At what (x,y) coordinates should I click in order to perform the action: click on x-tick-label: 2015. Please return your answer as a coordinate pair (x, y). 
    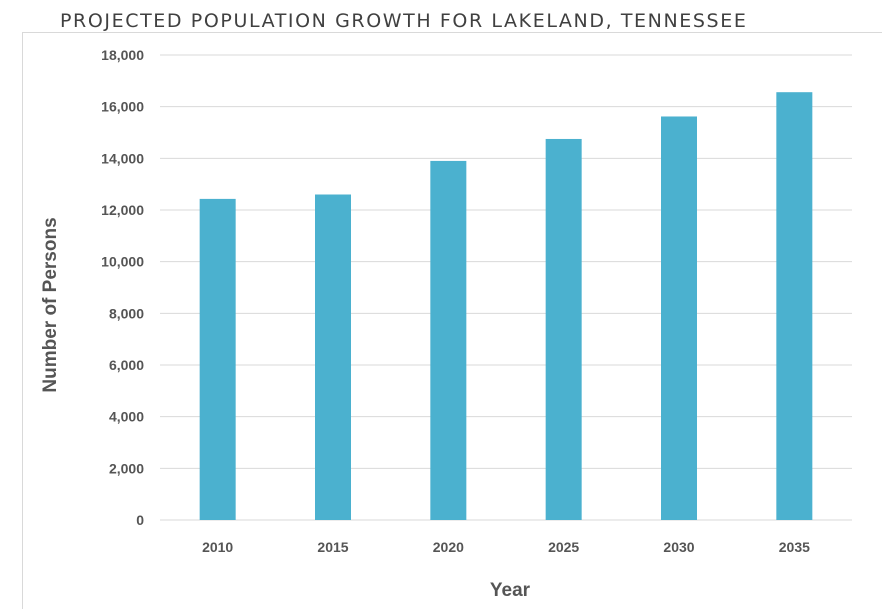
    Looking at the image, I should click on (332, 547).